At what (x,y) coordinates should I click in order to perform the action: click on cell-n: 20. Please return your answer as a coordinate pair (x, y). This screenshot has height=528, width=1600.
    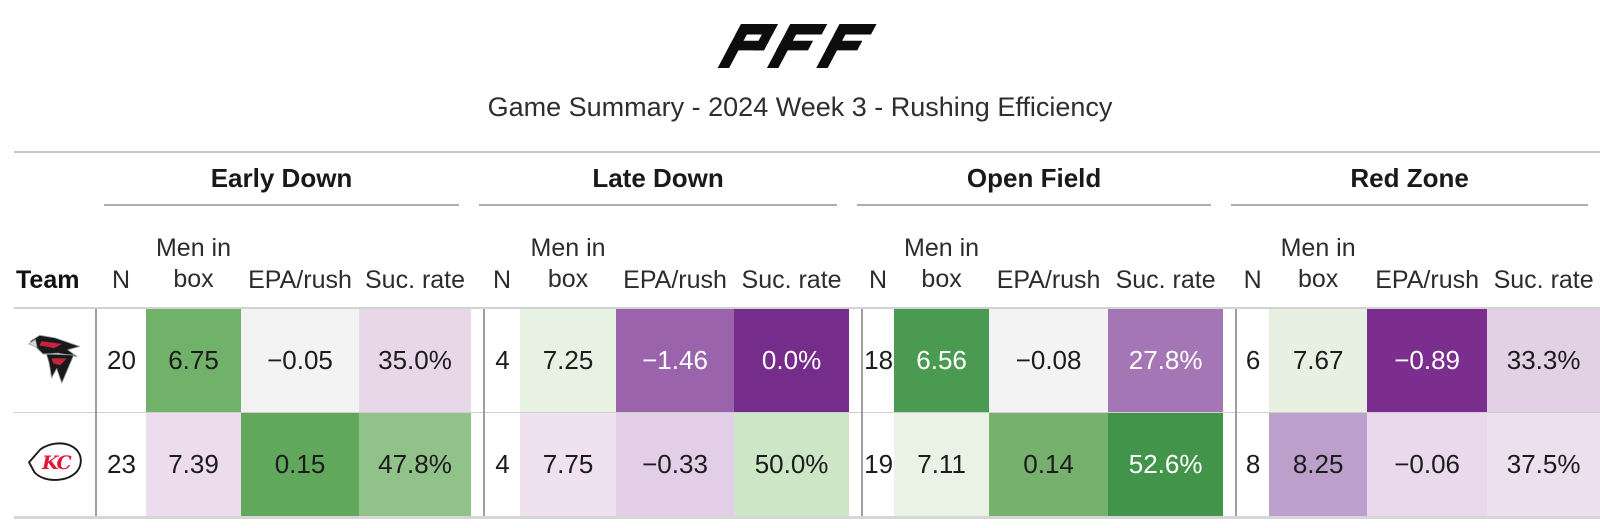
    Looking at the image, I should click on (121, 360).